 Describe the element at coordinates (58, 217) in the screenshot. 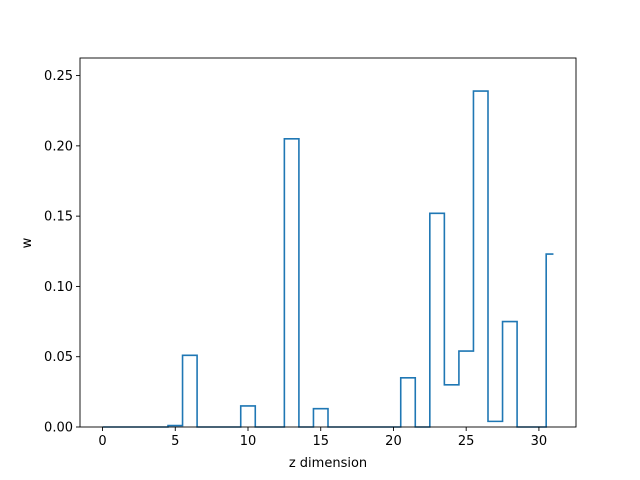

I see `y-tick-label: 0.15` at that location.